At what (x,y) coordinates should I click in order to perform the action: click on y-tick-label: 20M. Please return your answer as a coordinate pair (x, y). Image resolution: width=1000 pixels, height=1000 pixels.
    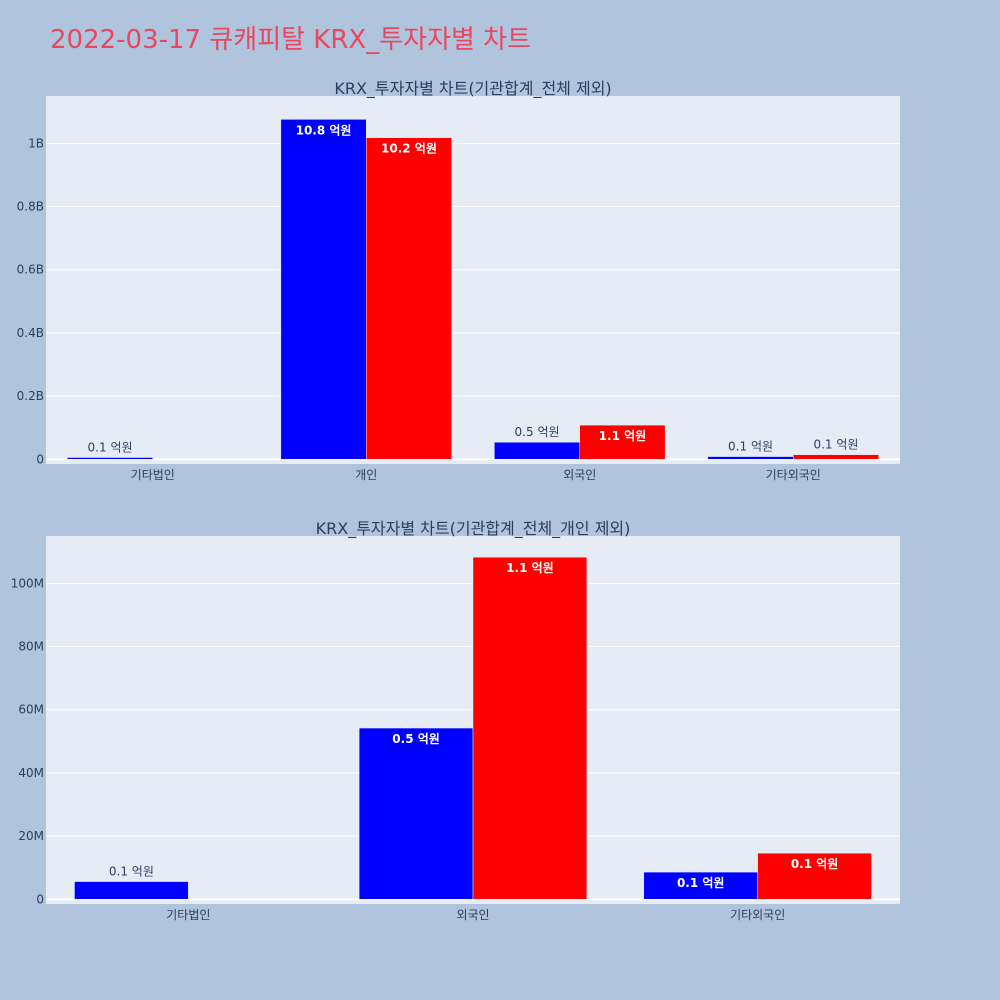
    Looking at the image, I should click on (31, 836).